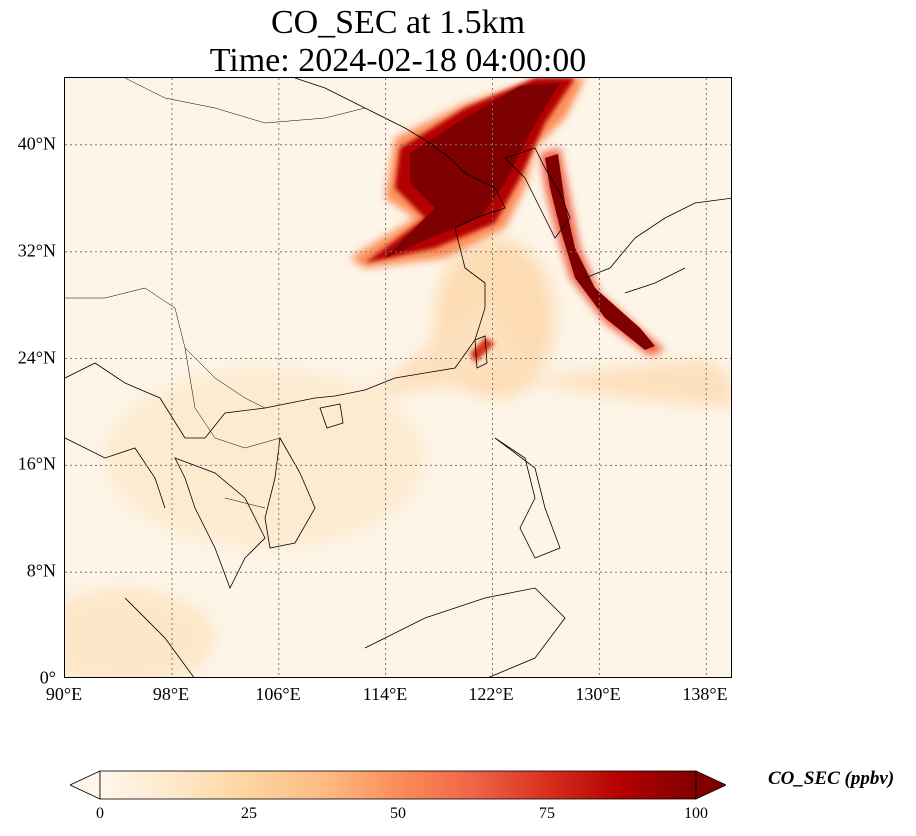 The image size is (916, 836). What do you see at coordinates (36, 463) in the screenshot?
I see `lat-tick-16: 16°N` at bounding box center [36, 463].